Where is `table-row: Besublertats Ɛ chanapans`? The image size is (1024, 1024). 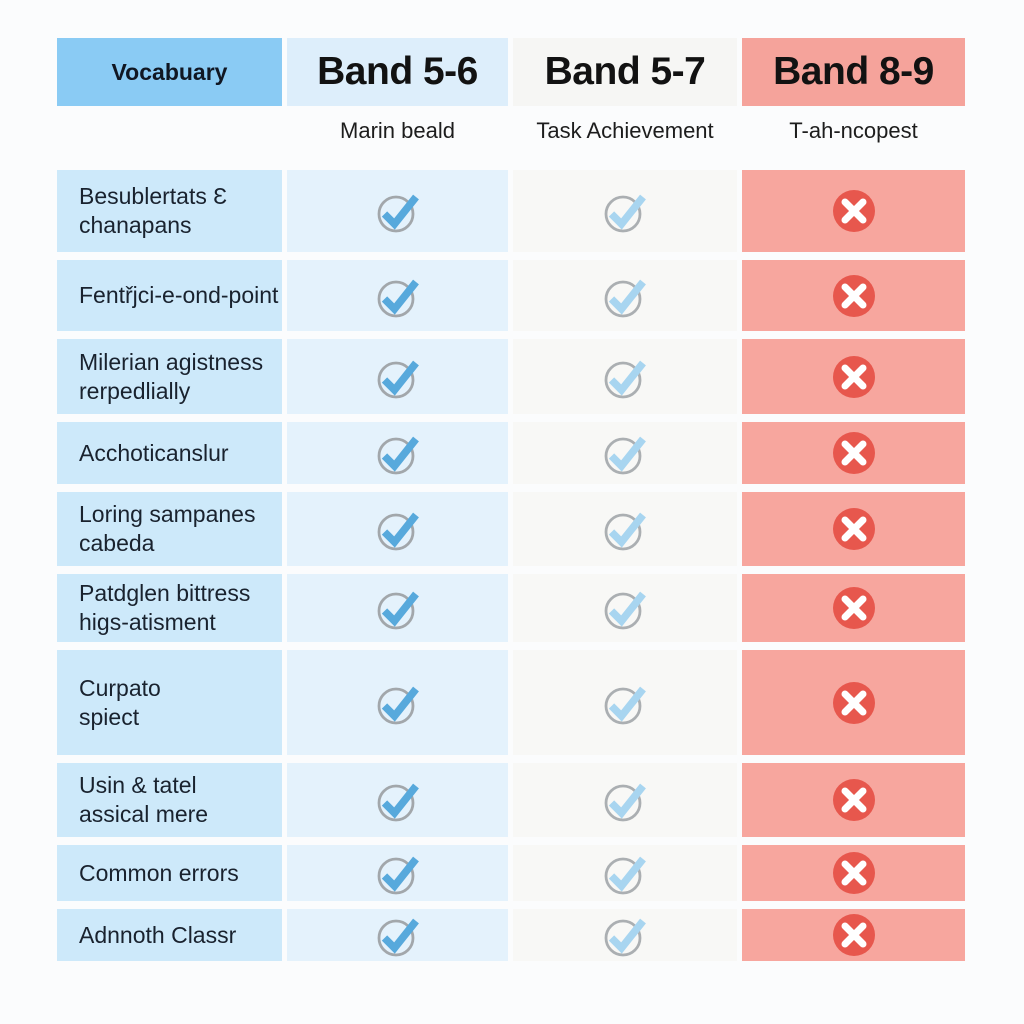
table-row: Besublertats Ɛ chanapans is located at coordinates (540, 211).